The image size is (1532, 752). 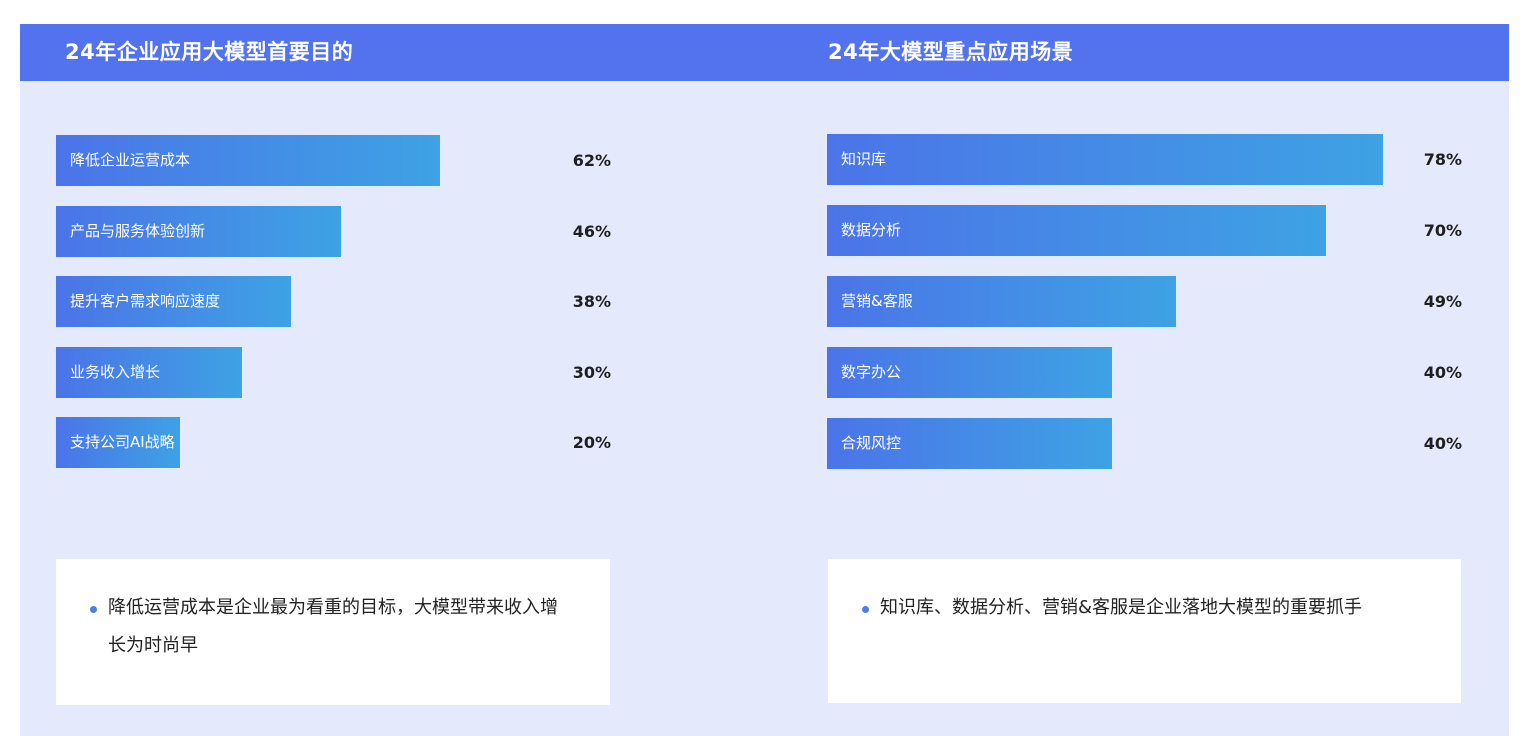 What do you see at coordinates (122, 442) in the screenshot?
I see `bar-category-label: 支持公司AI战略` at bounding box center [122, 442].